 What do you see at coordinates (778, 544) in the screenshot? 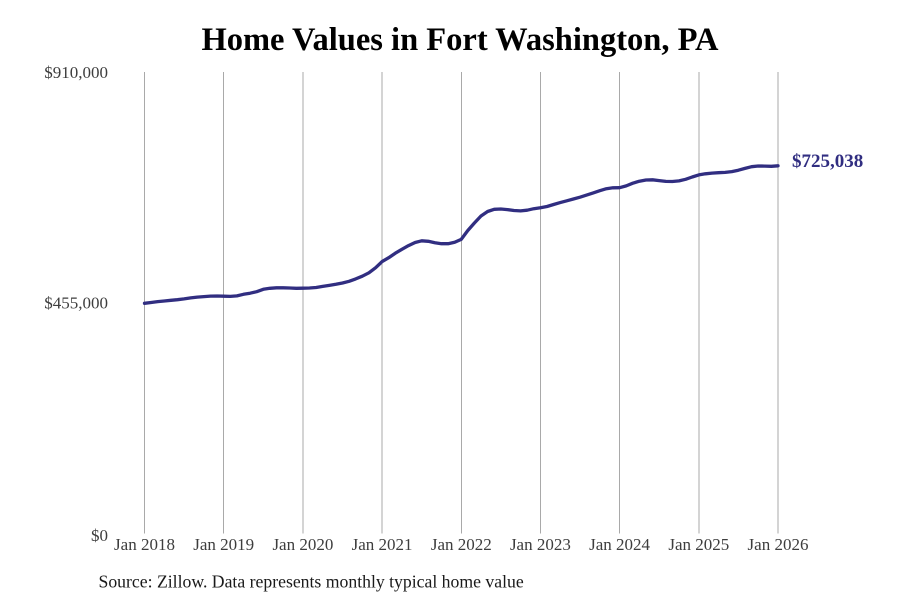
I see `svg-text: Jan 2026` at bounding box center [778, 544].